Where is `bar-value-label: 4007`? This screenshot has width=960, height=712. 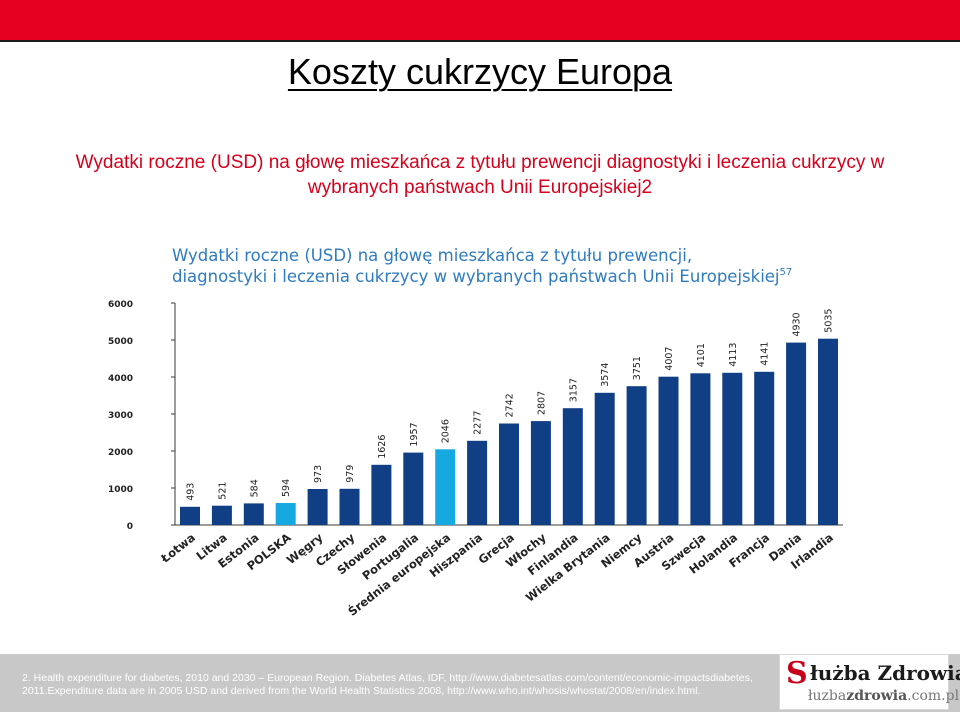
bar-value-label: 4007 is located at coordinates (669, 359).